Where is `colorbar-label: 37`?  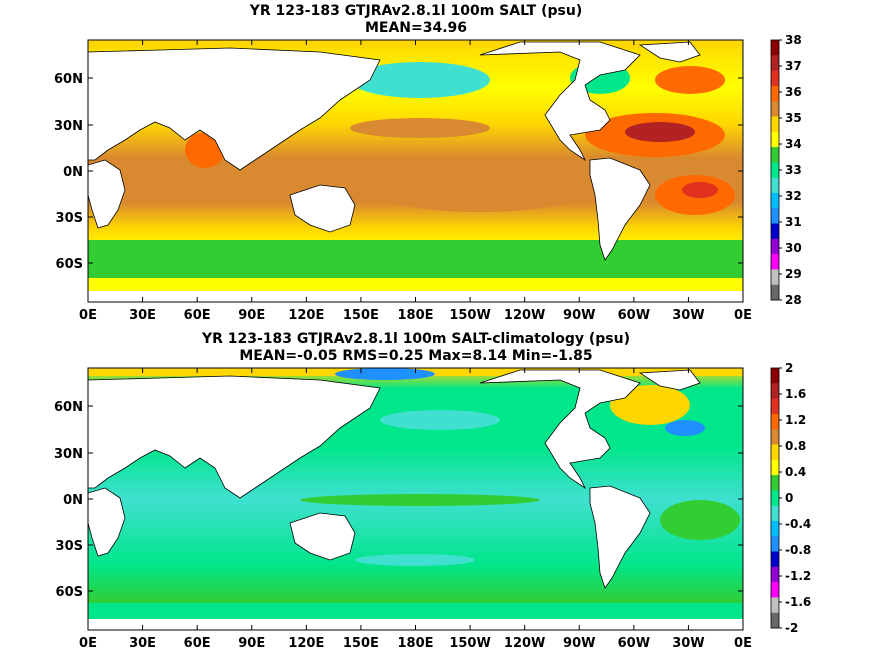 colorbar-label: 37 is located at coordinates (793, 66).